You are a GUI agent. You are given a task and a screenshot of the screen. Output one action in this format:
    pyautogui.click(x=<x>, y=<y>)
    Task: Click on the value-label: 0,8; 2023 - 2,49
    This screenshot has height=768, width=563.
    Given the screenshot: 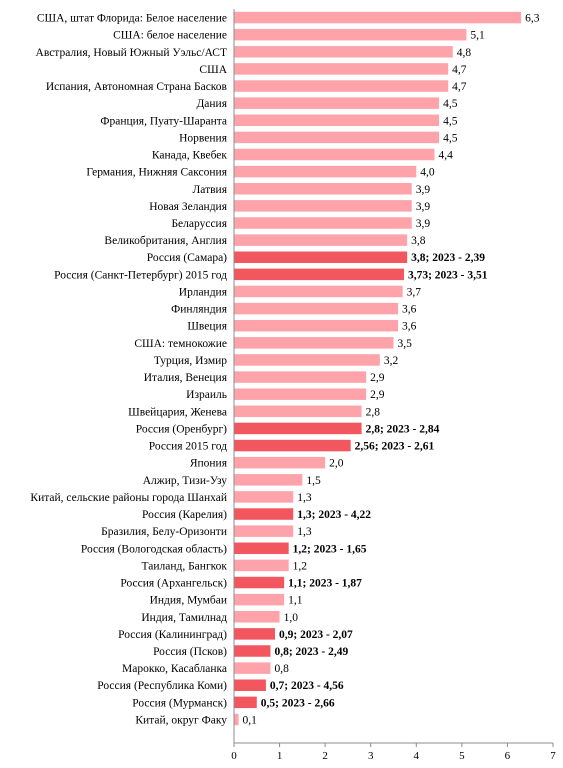 What is the action you would take?
    pyautogui.click(x=311, y=652)
    